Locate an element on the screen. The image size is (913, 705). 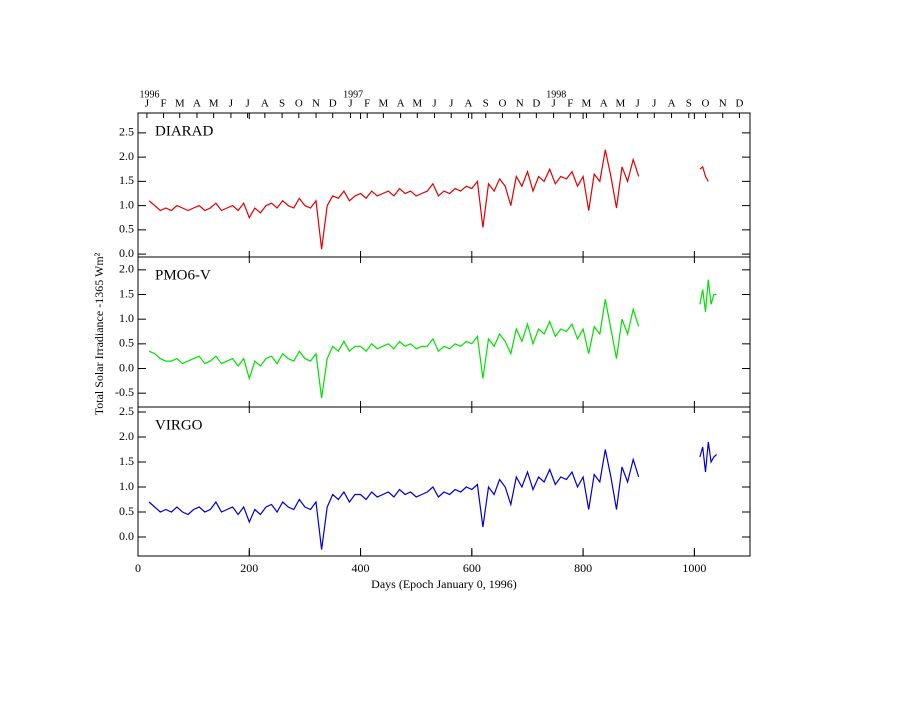
x-axis-label: Days (Epoch January 0, 1996) is located at coordinates (444, 584).